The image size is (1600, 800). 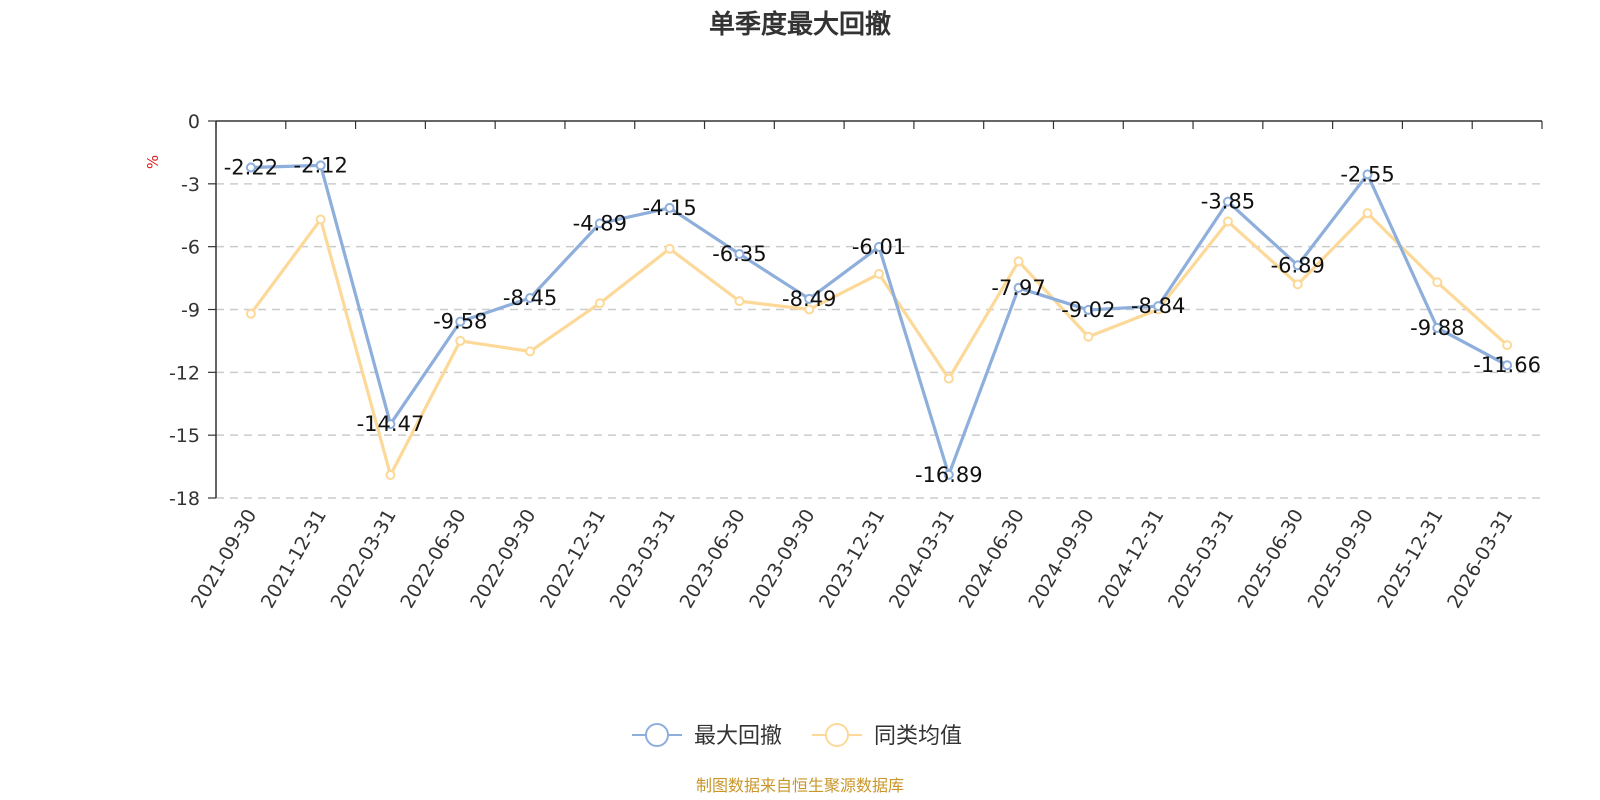 I want to click on x-tick-label: 2023-09-30, so click(x=782, y=559).